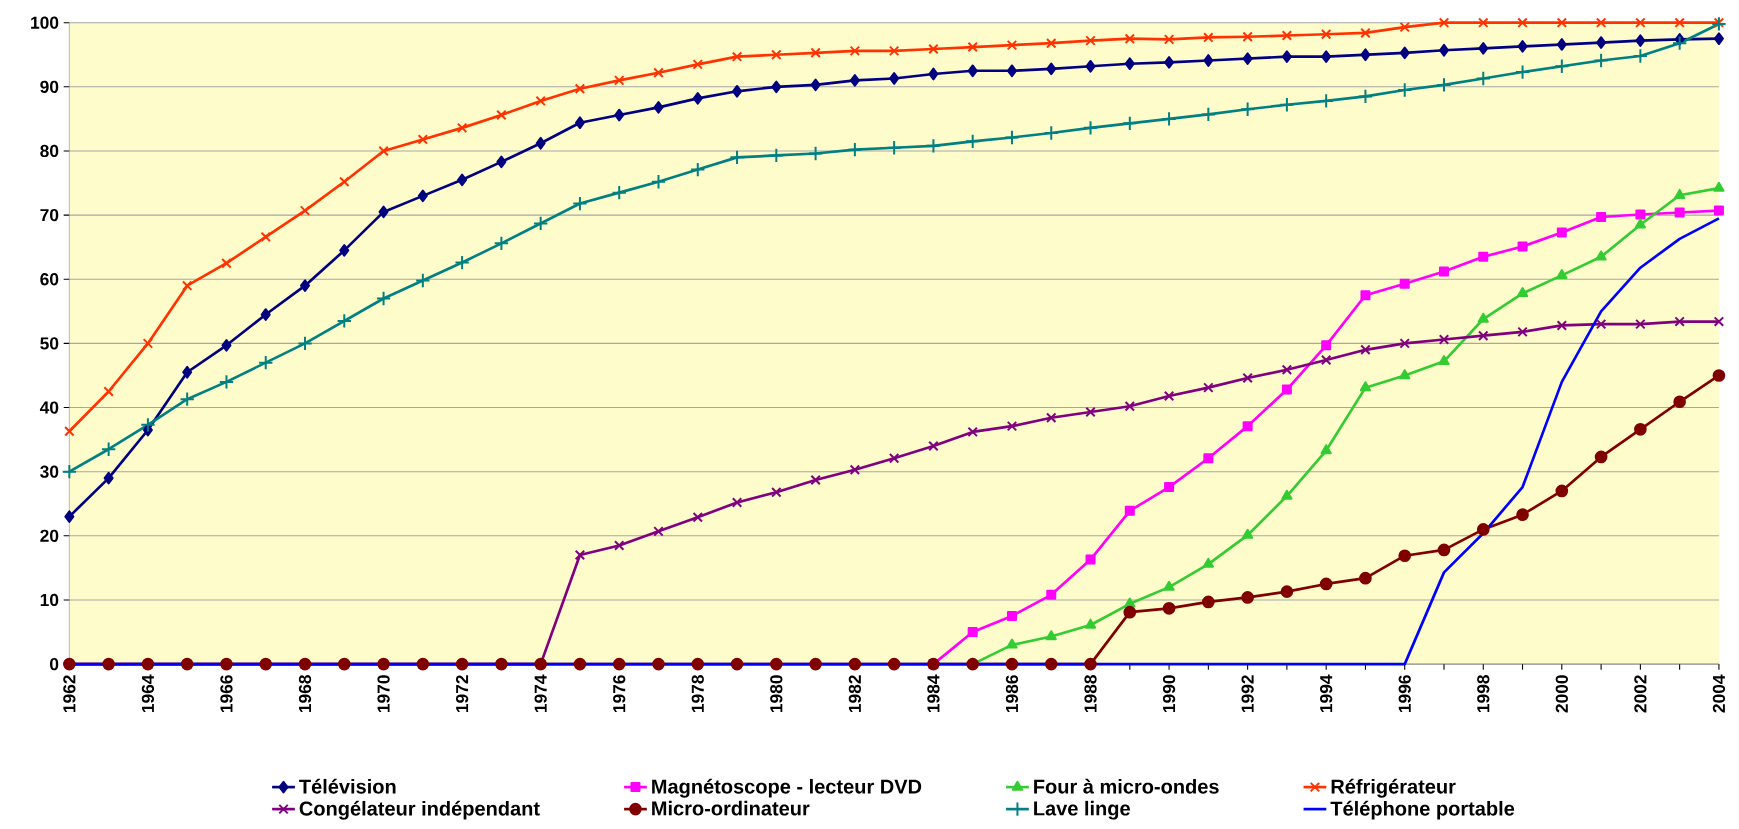 The height and width of the screenshot is (829, 1739). Describe the element at coordinates (49, 471) in the screenshot. I see `y-tick-label: 30` at that location.